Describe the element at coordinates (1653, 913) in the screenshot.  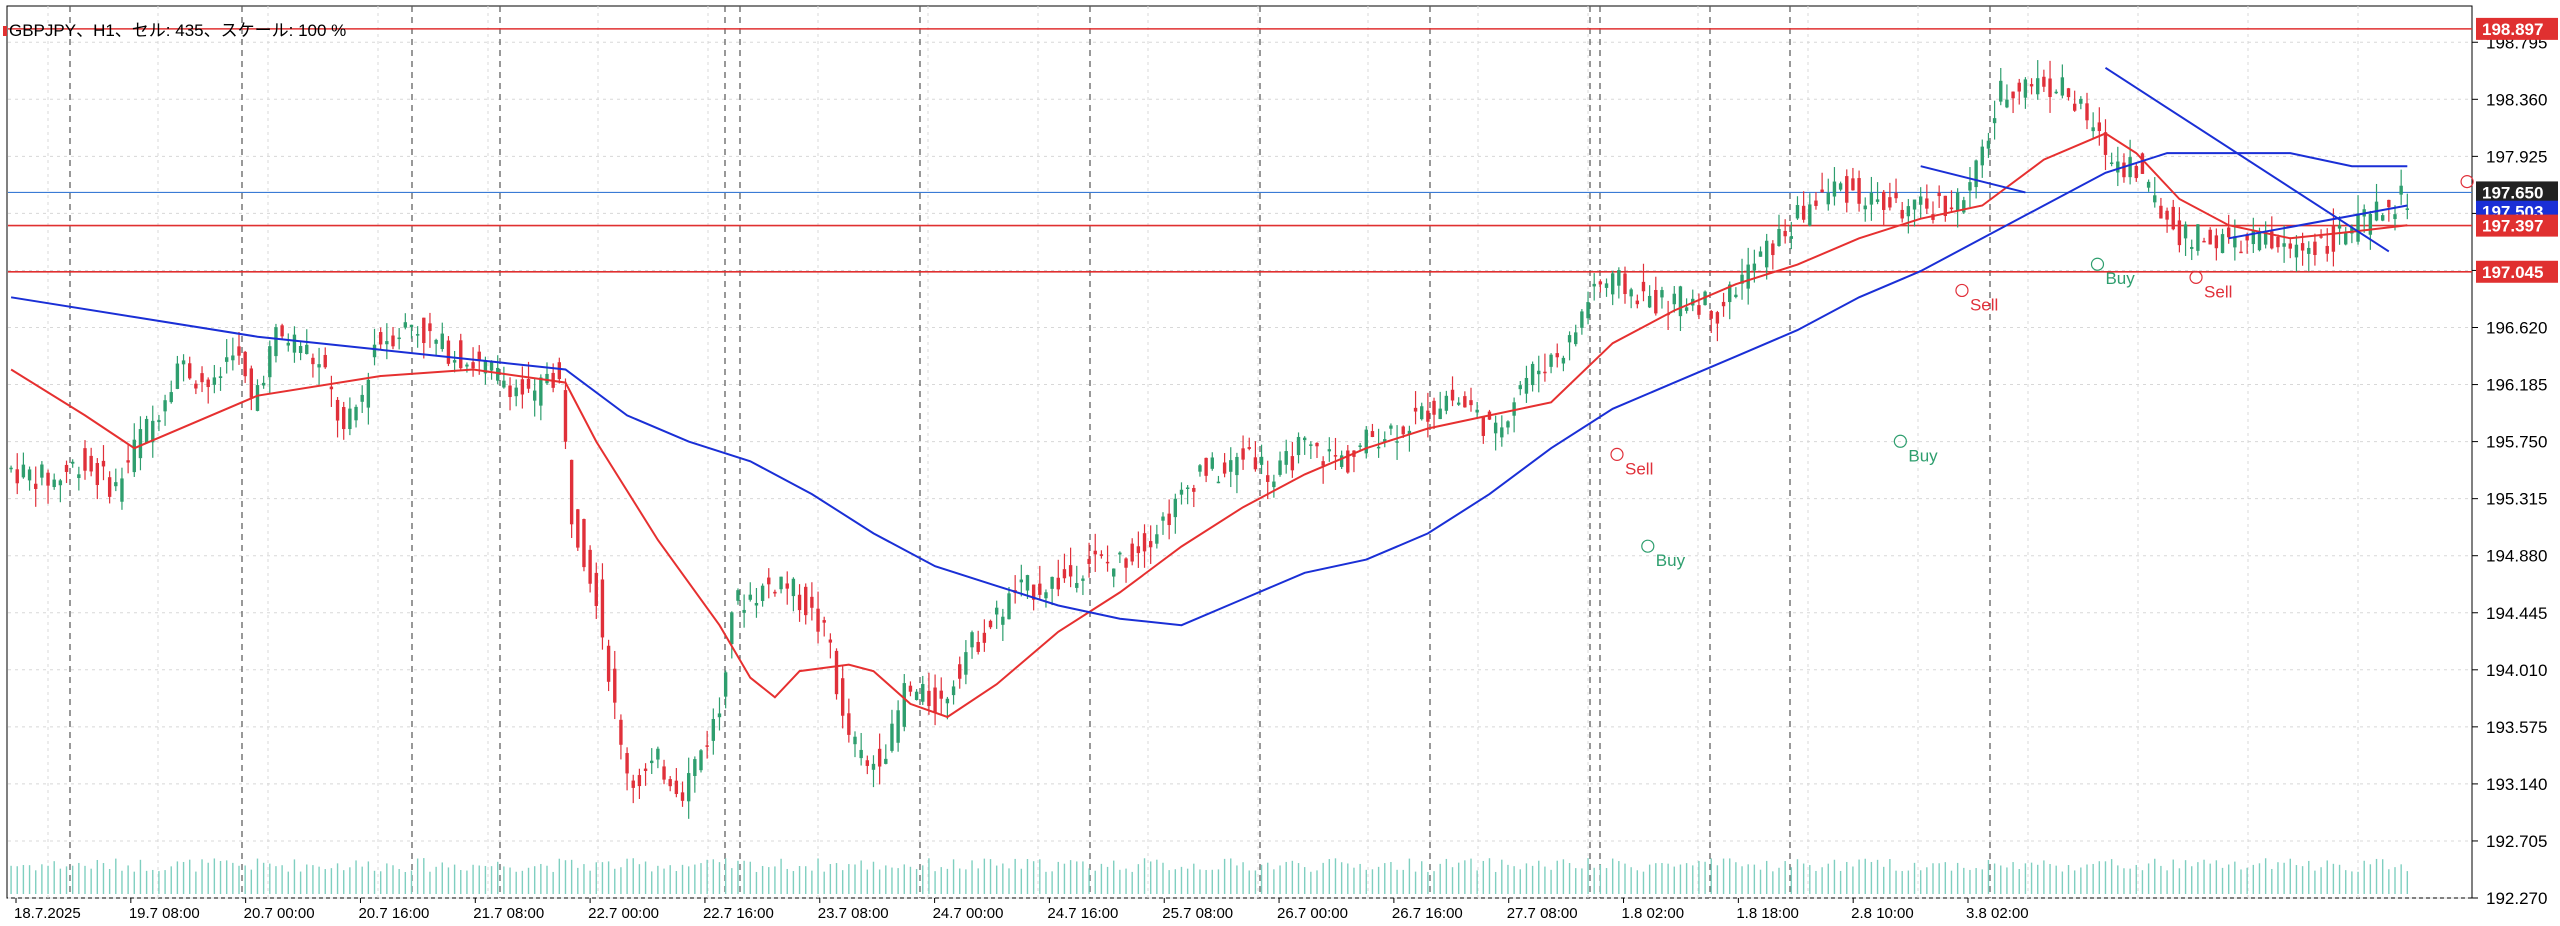
I see `x-tick-label: 1.8 02:00` at that location.